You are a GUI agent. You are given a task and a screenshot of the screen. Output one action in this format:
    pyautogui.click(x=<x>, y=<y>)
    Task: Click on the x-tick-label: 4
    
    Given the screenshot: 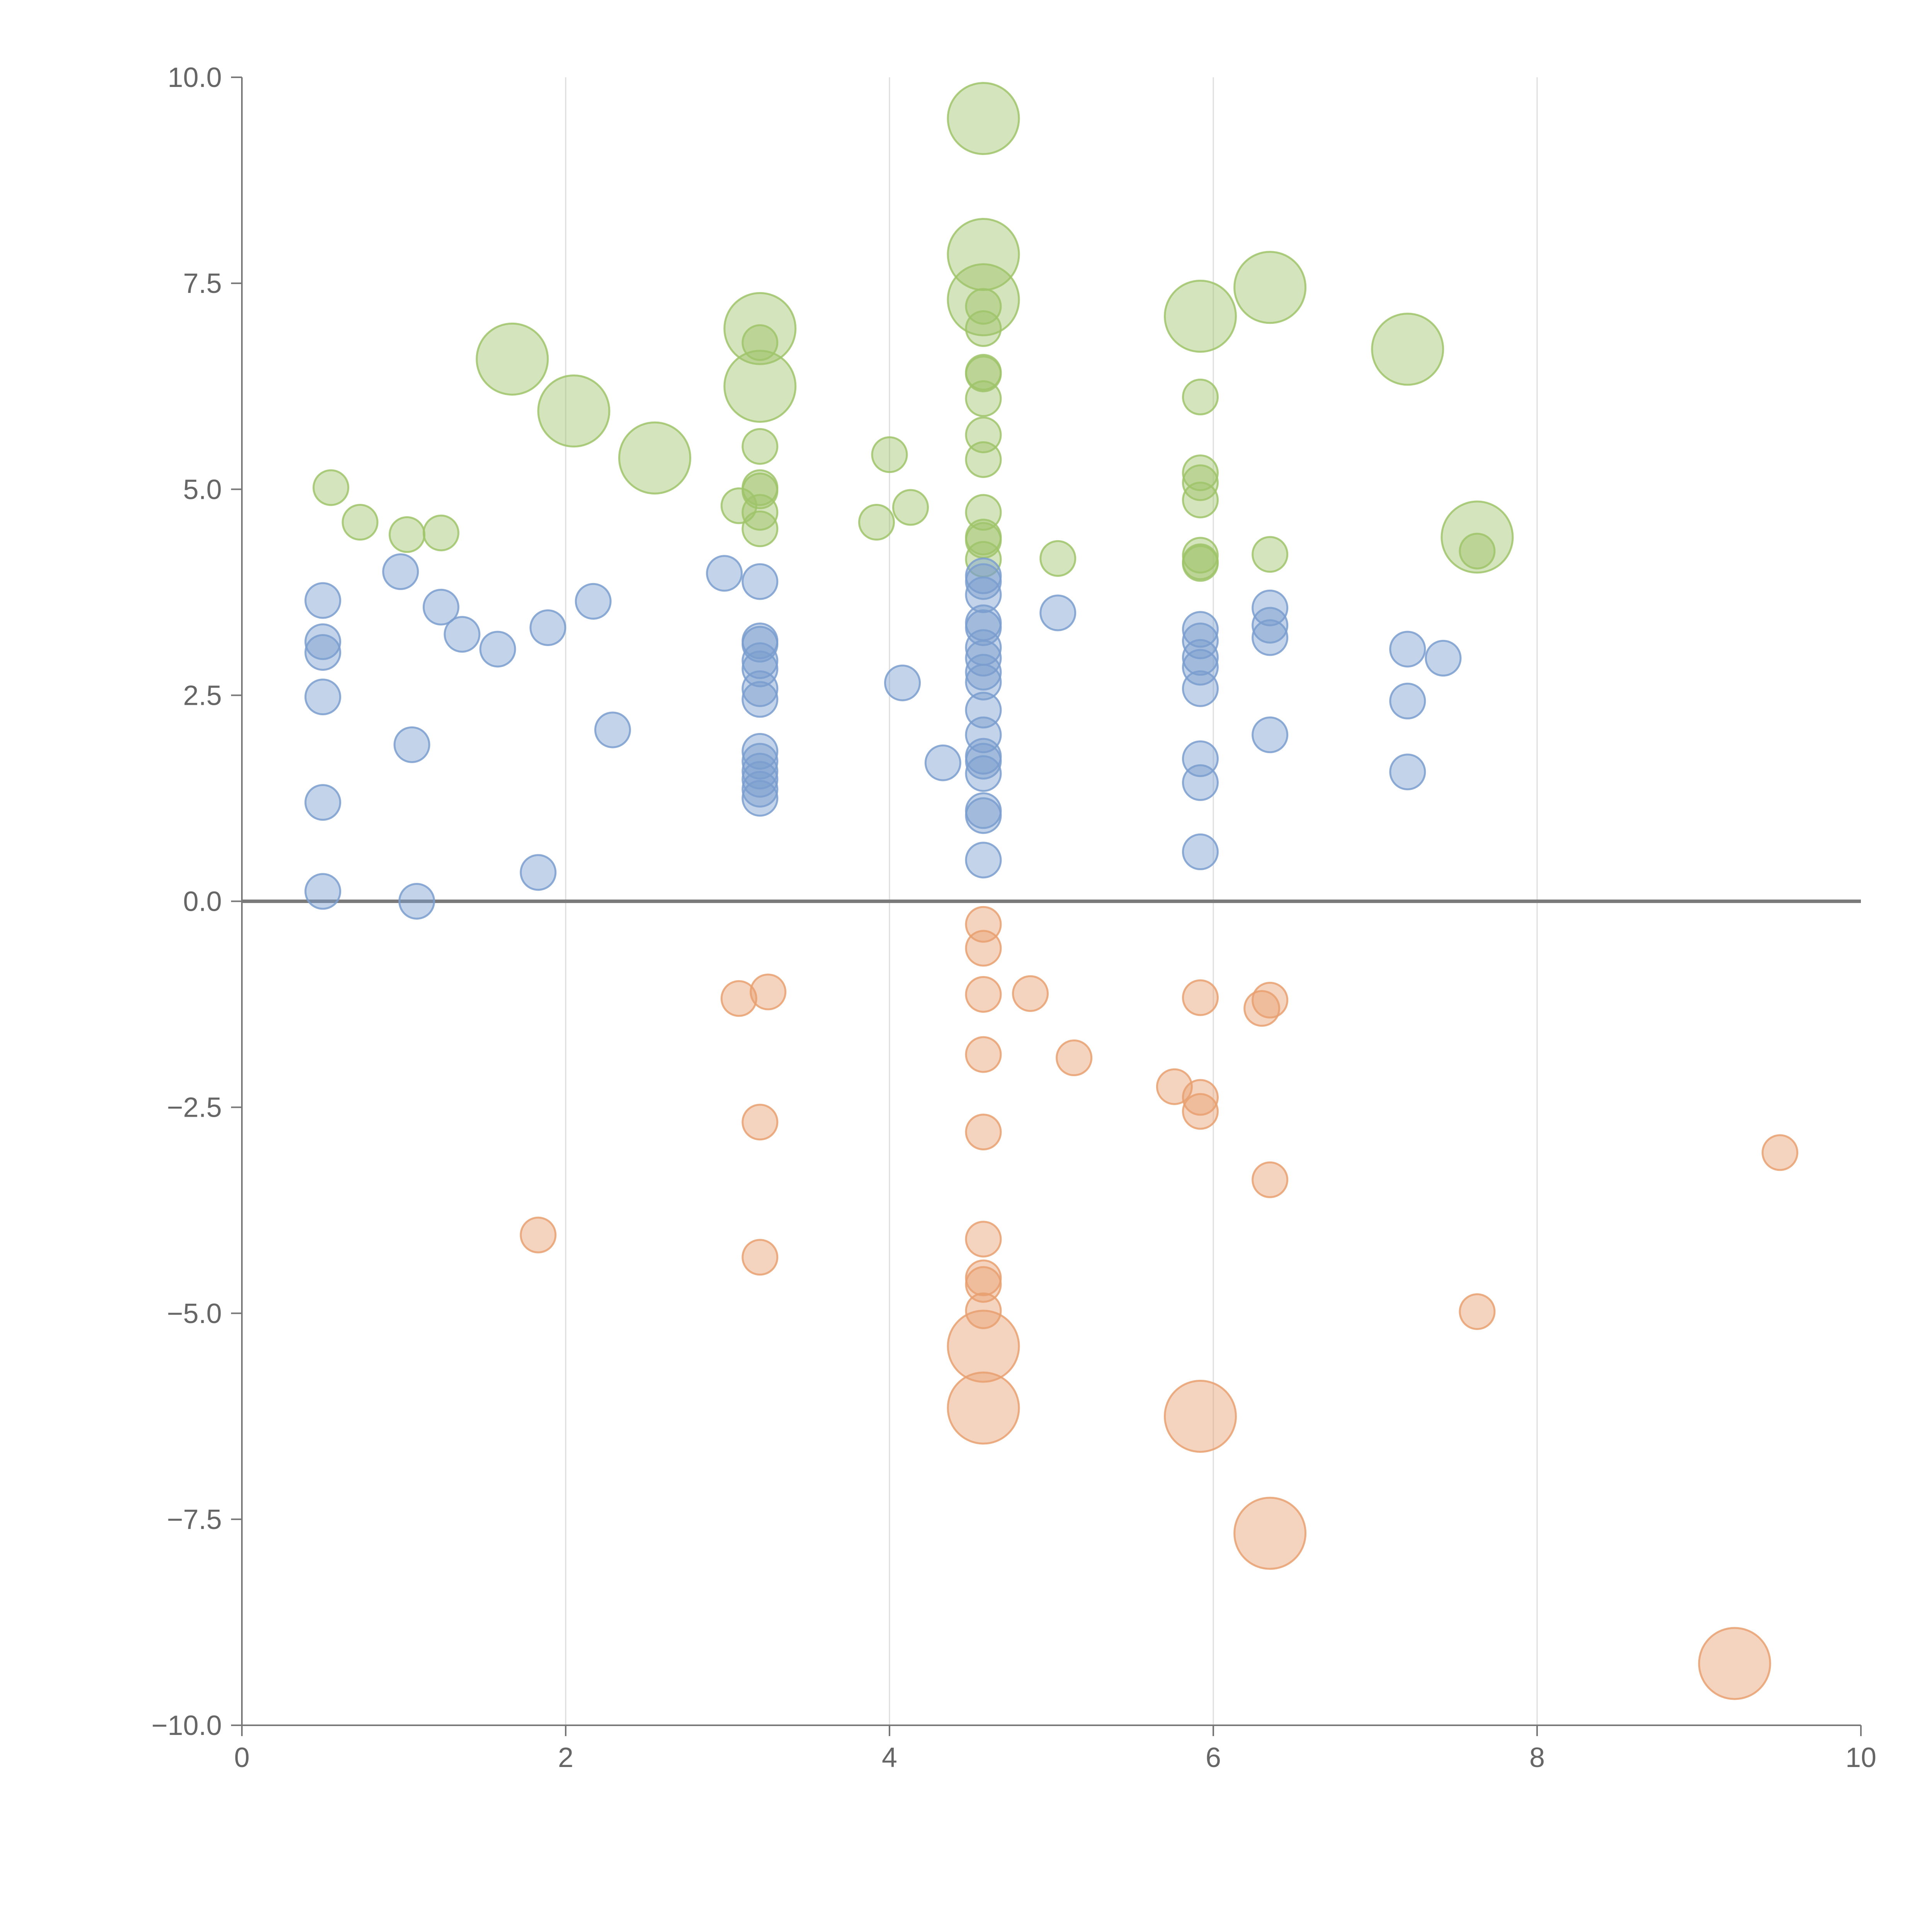 What is the action you would take?
    pyautogui.click(x=890, y=1757)
    